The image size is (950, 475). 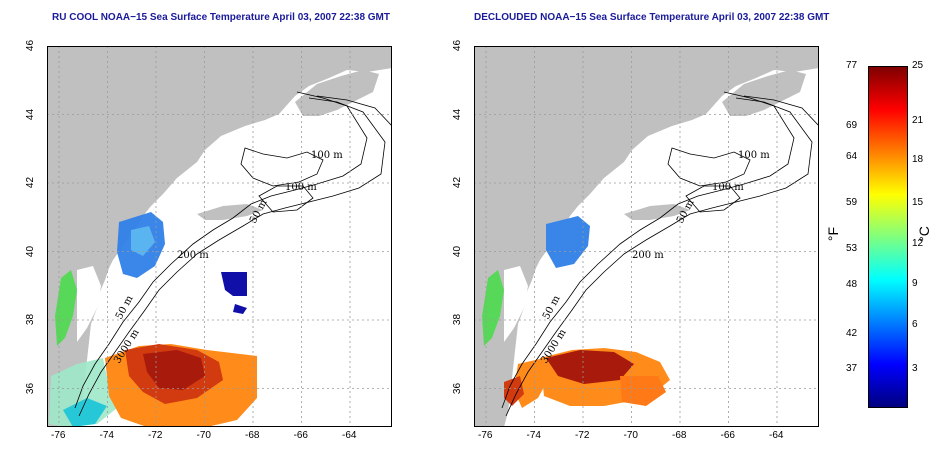 I want to click on temperature-colorbar: 77 69 64 59 53 48 42 37 25 21 18 15 12 9 6 3, so click(x=884, y=234).